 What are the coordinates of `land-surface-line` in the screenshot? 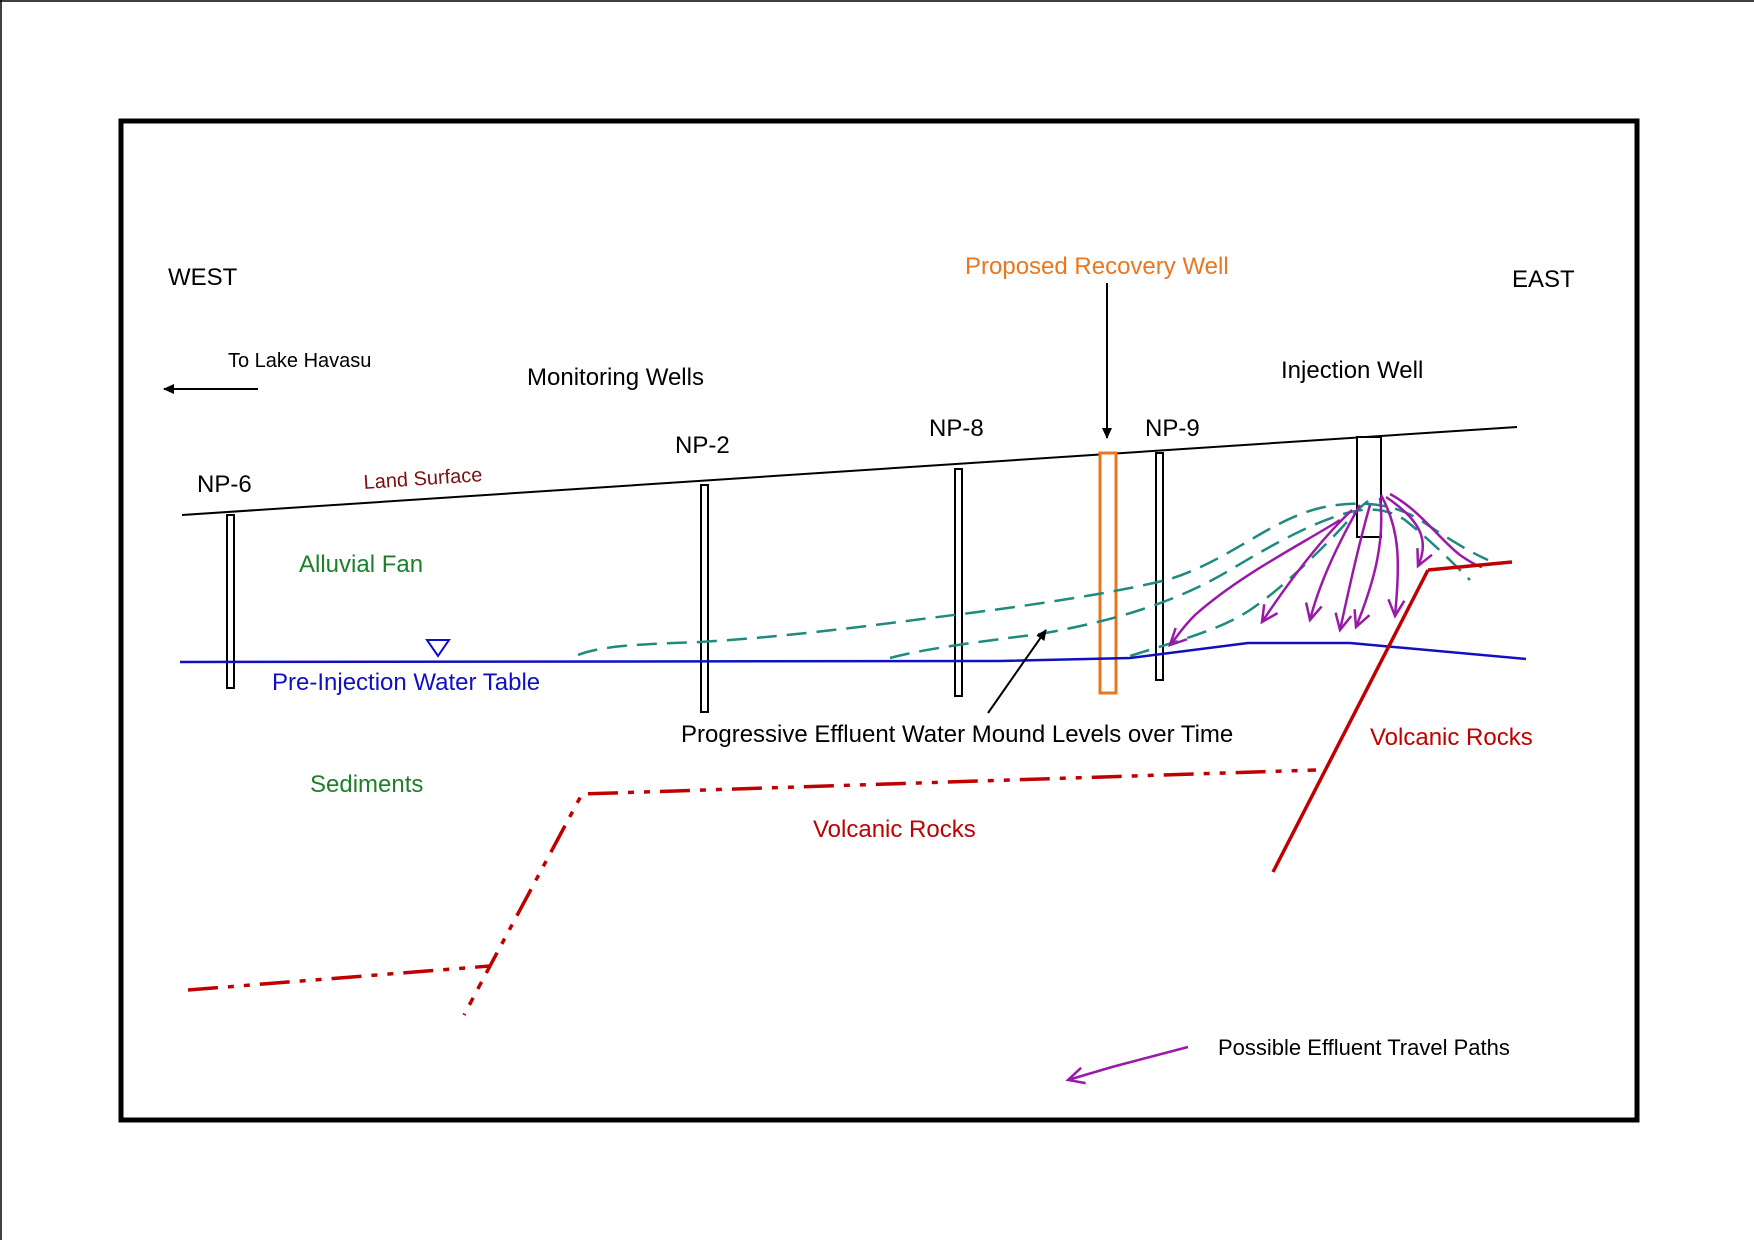 It's located at (849, 471).